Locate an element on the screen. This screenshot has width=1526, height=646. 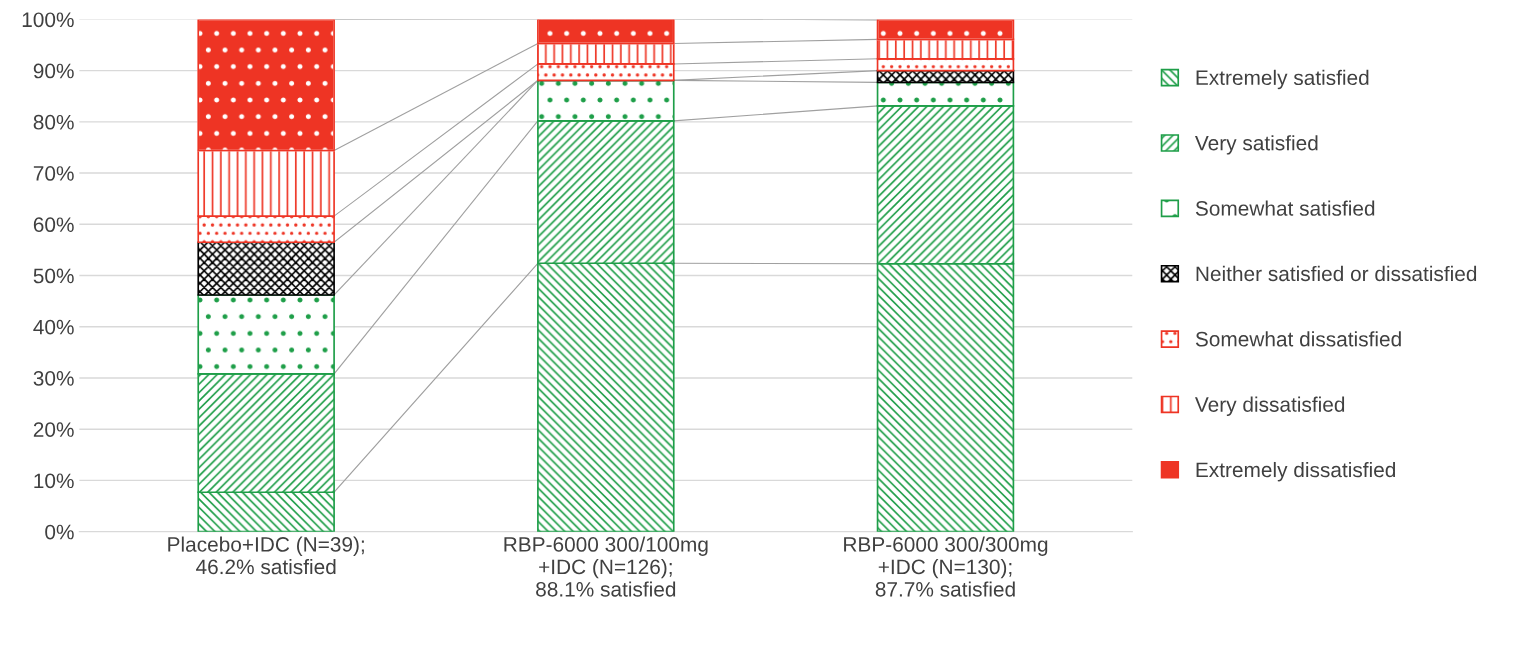
y-tick-label: 100% is located at coordinates (48, 20).